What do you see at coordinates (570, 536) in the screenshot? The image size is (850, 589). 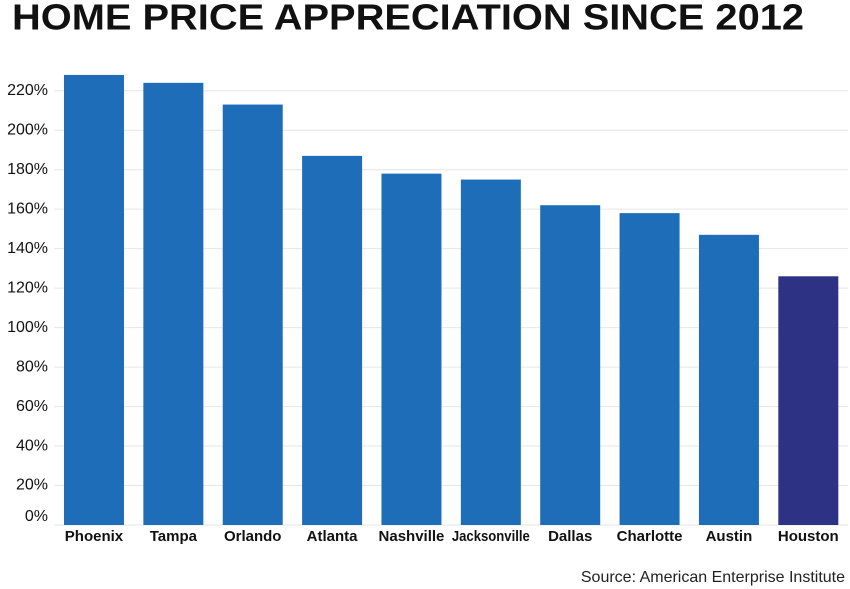 I see `x-tick-label: Dallas` at bounding box center [570, 536].